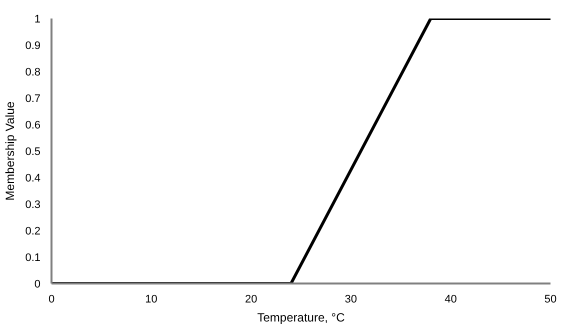 This screenshot has width=575, height=327. Describe the element at coordinates (33, 232) in the screenshot. I see `y-tick-label: 0.2` at that location.